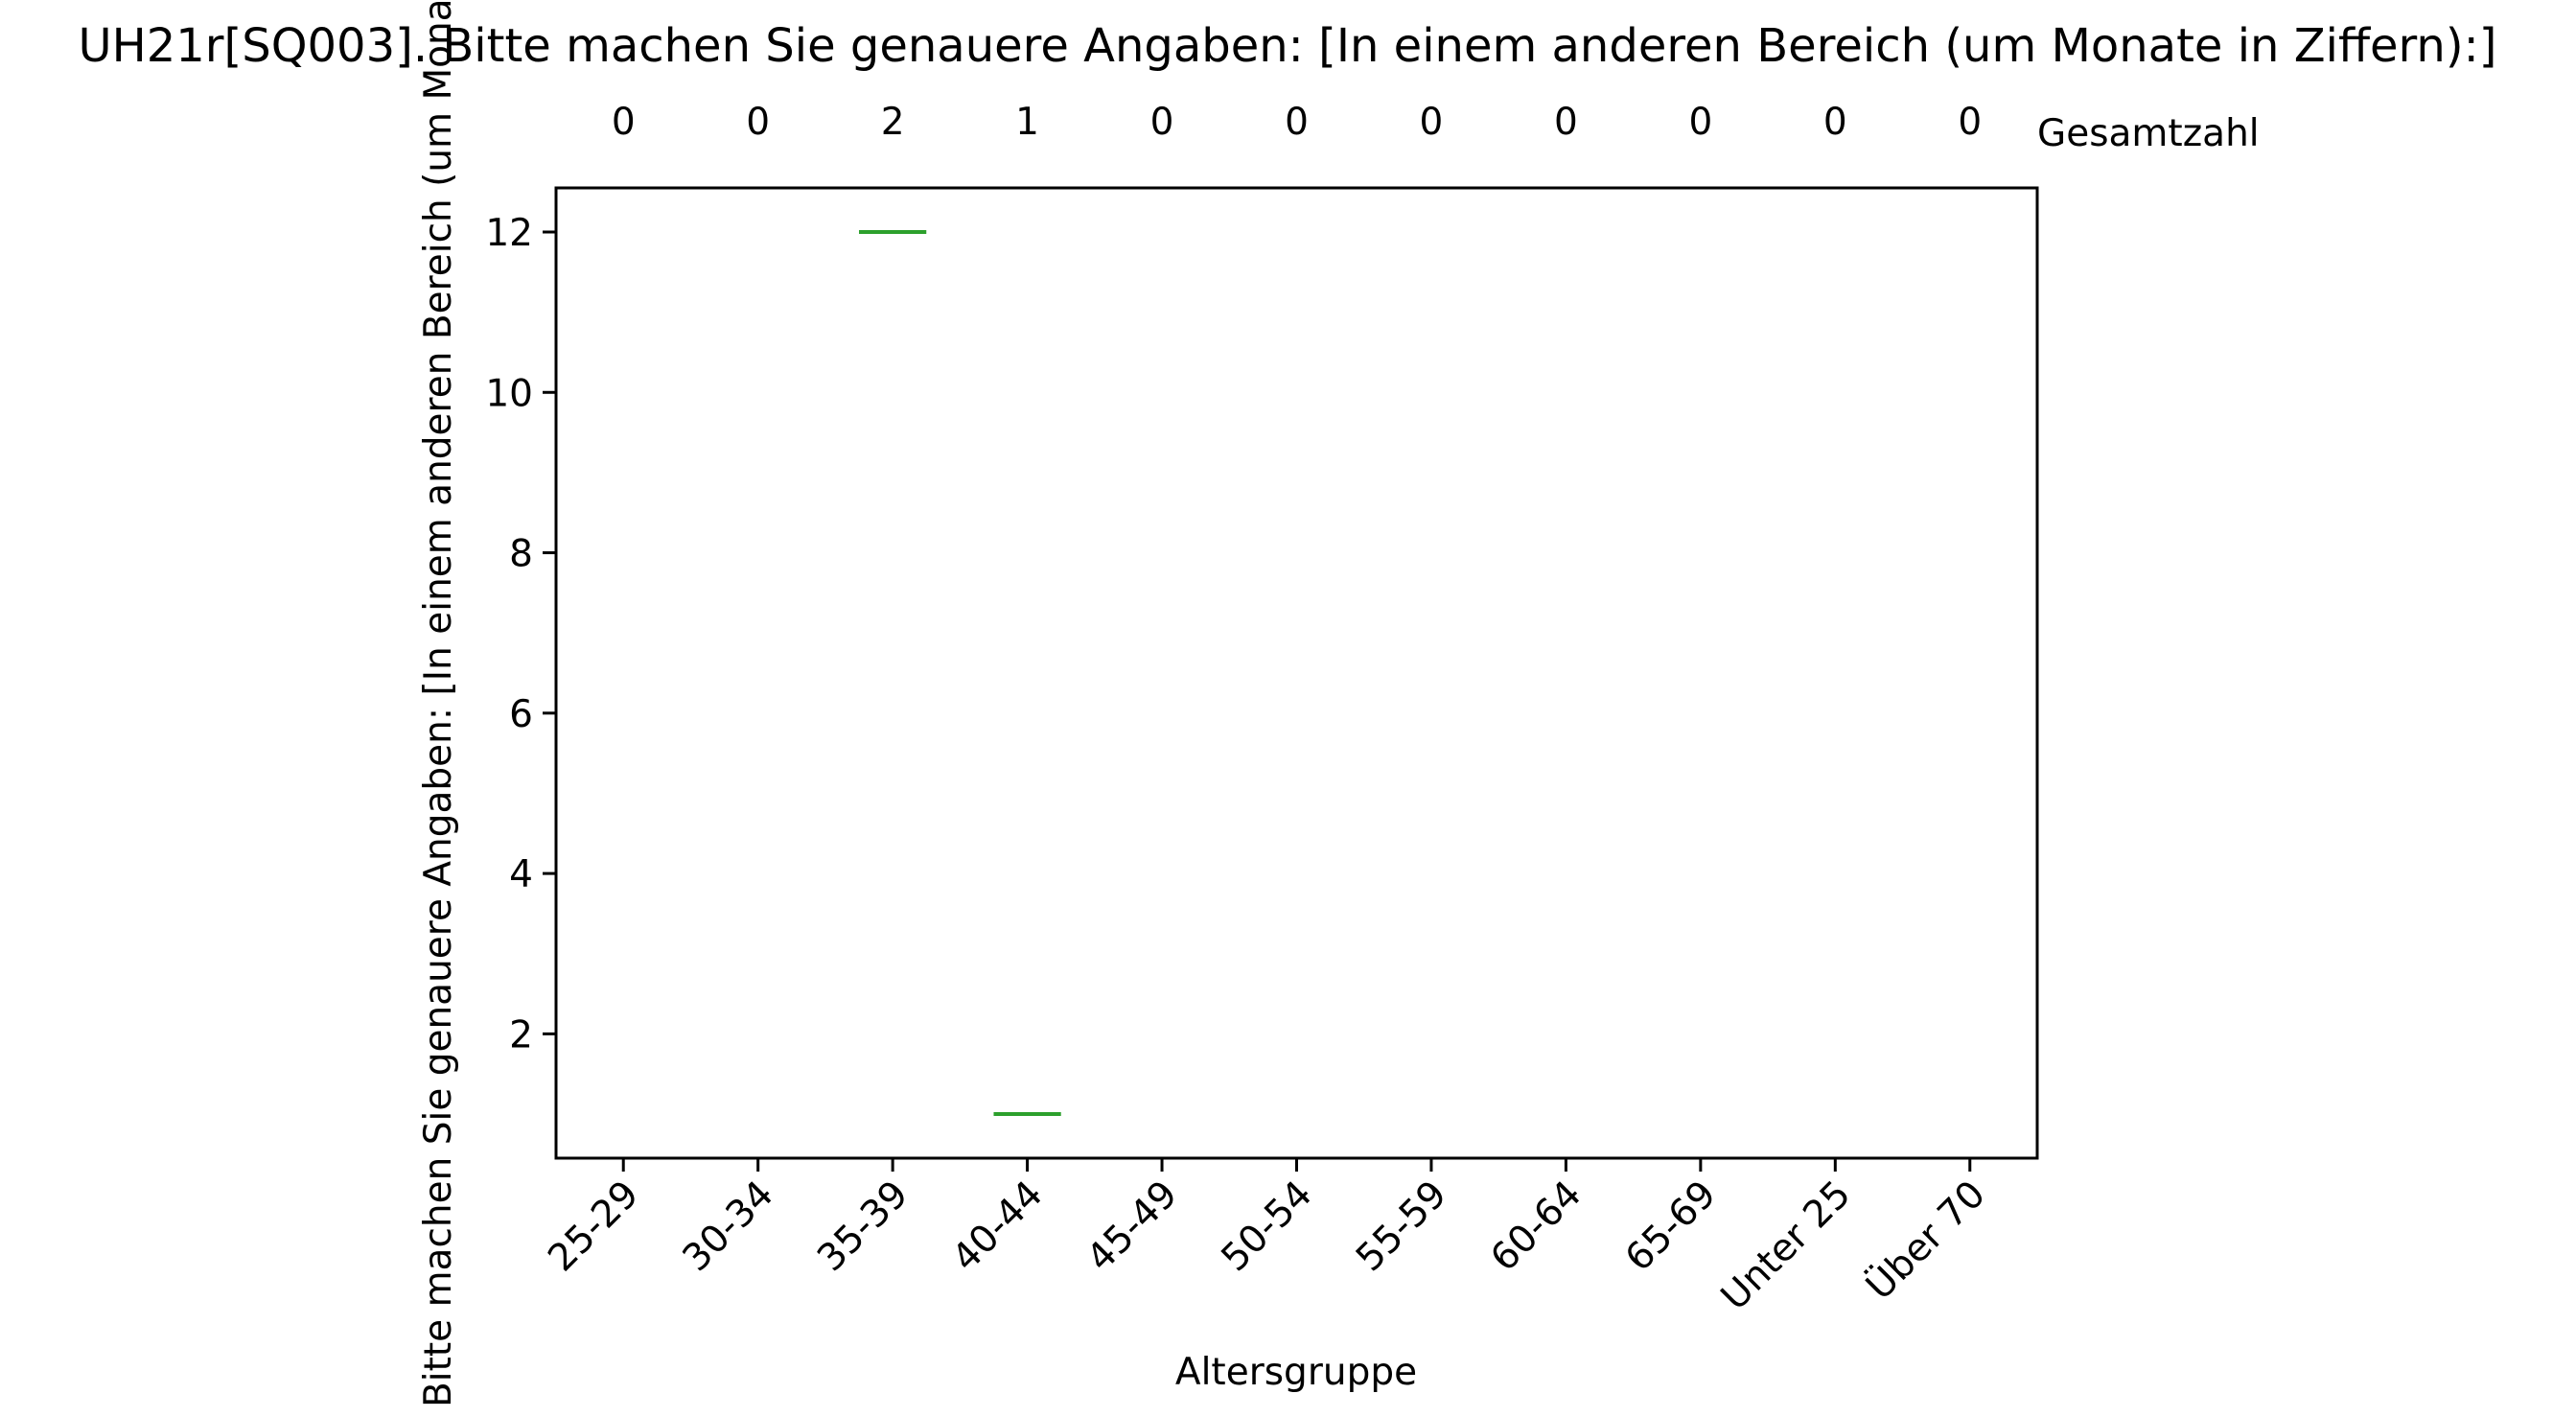 The width and height of the screenshot is (2576, 1417). Describe the element at coordinates (1267, 1226) in the screenshot. I see `x-tick-label: 50-54` at that location.